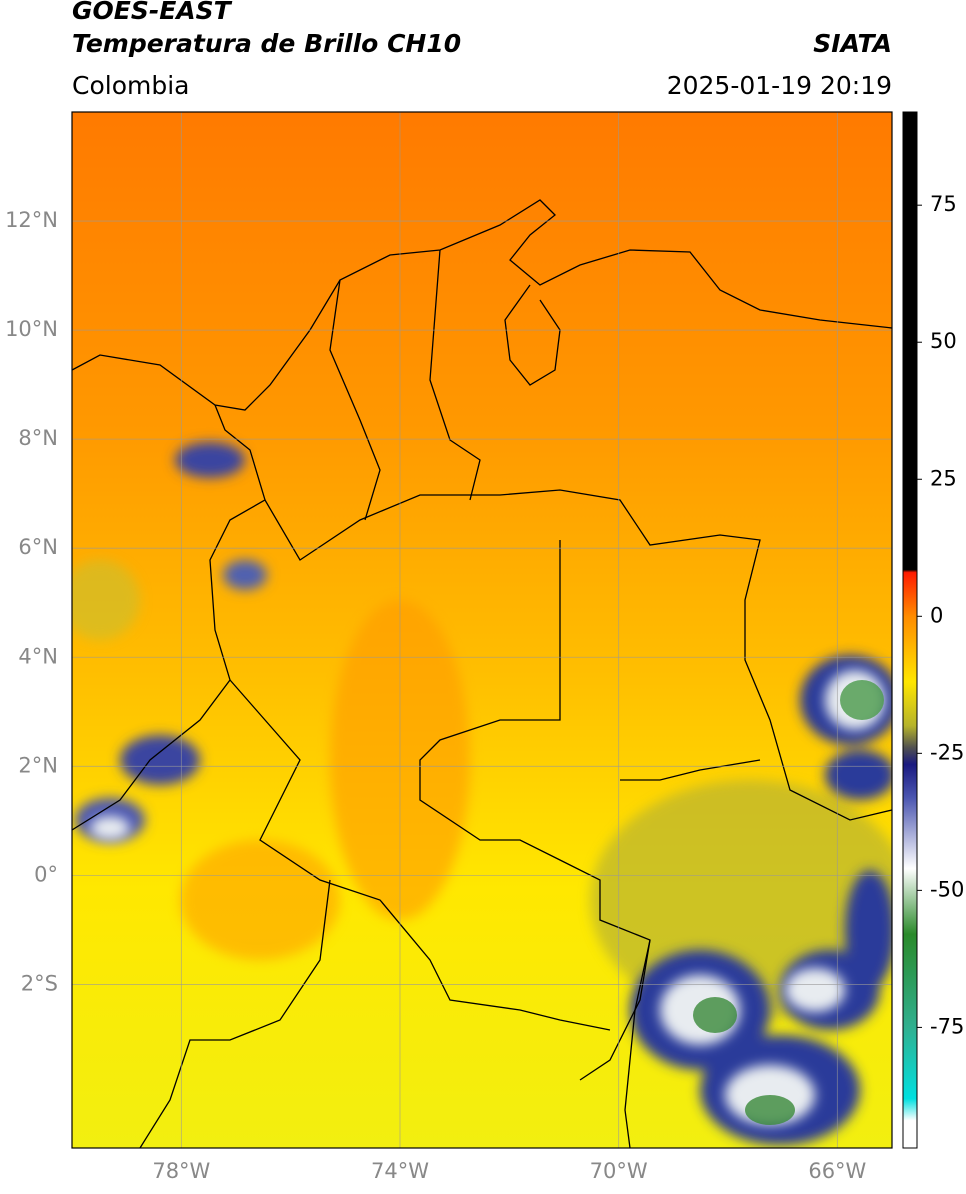  Describe the element at coordinates (837, 1171) in the screenshot. I see `x-tick-label: 66°W` at that location.